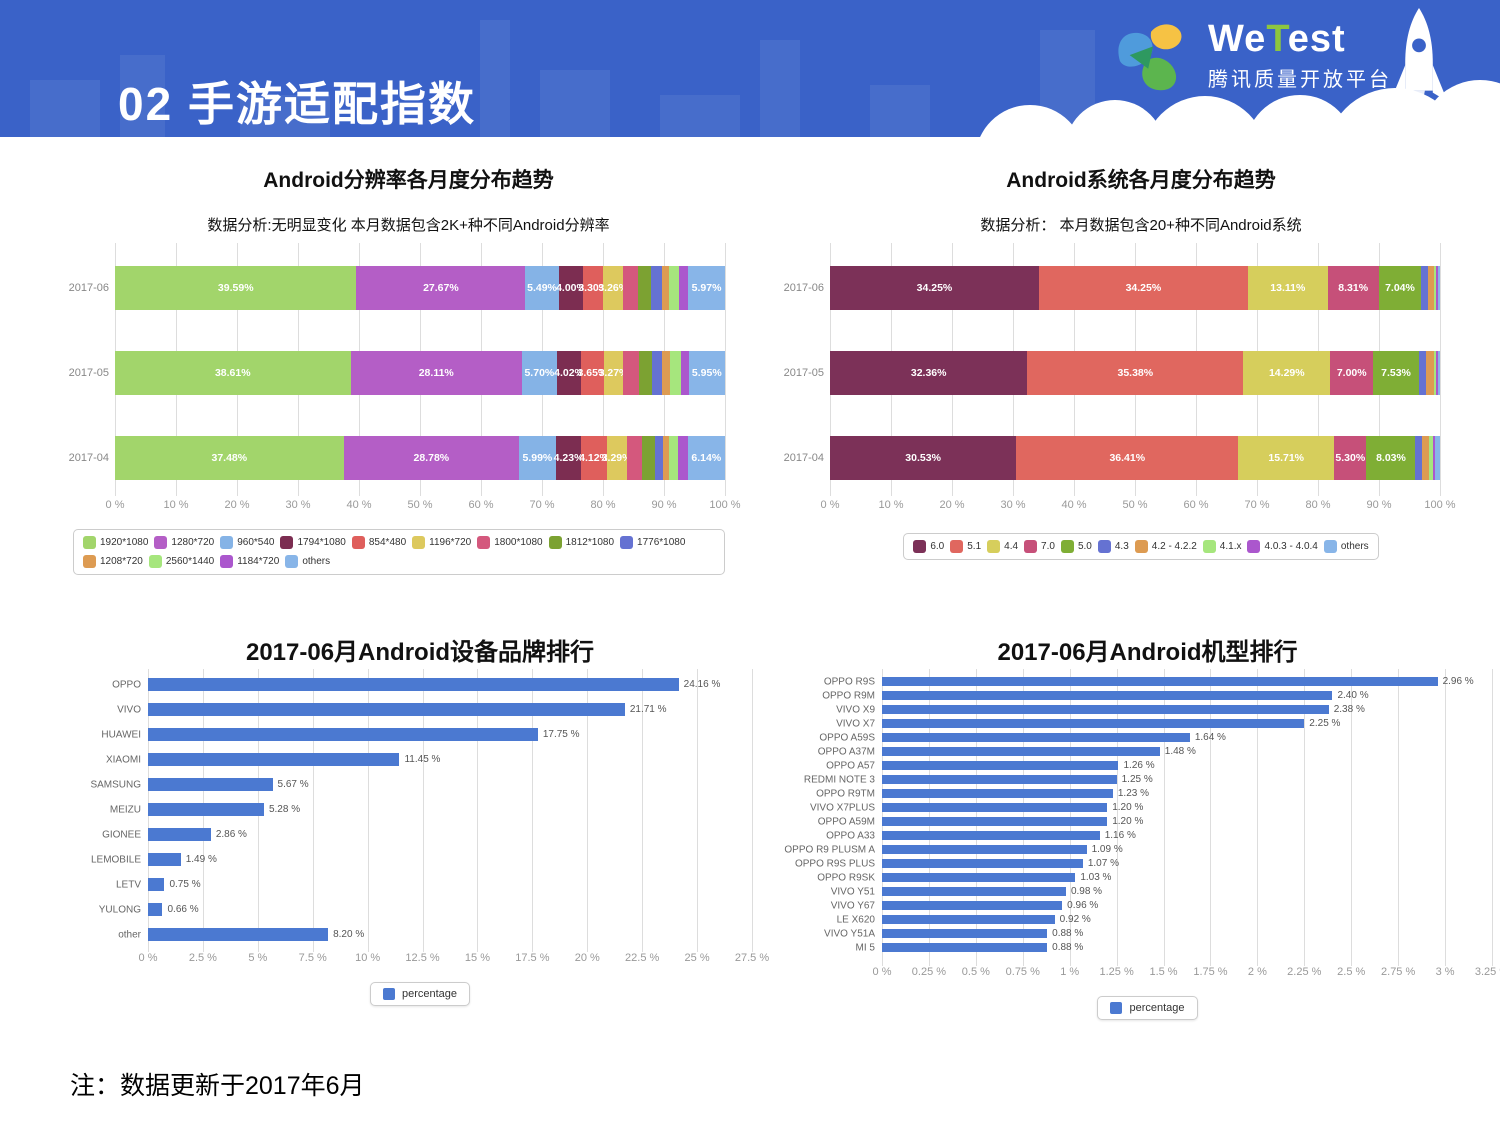 The image size is (1500, 1125). I want to click on legend-item: 960*540, so click(247, 542).